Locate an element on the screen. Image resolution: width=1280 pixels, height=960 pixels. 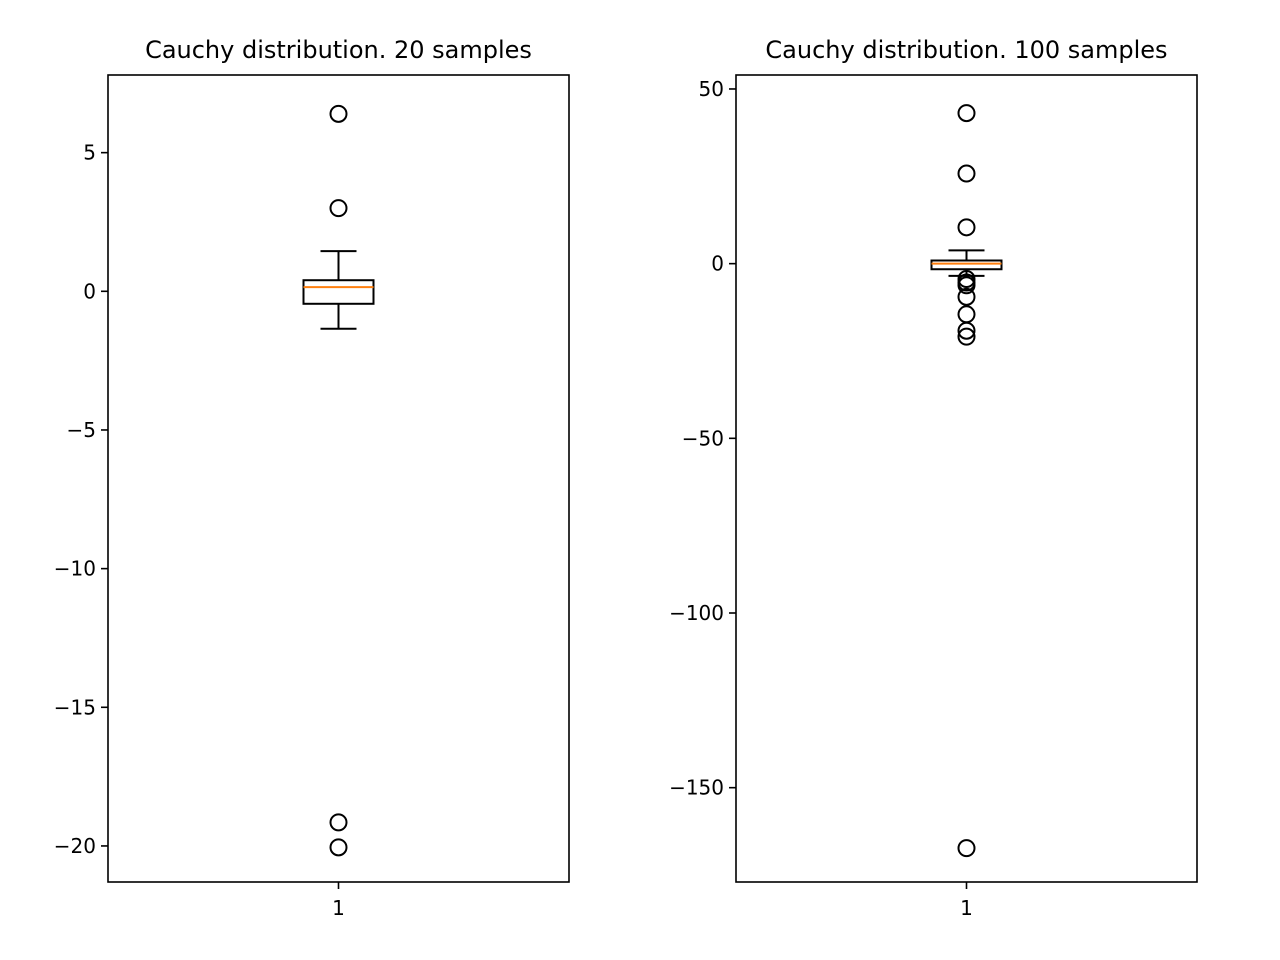
y-tick-label: −15 is located at coordinates (75, 707).